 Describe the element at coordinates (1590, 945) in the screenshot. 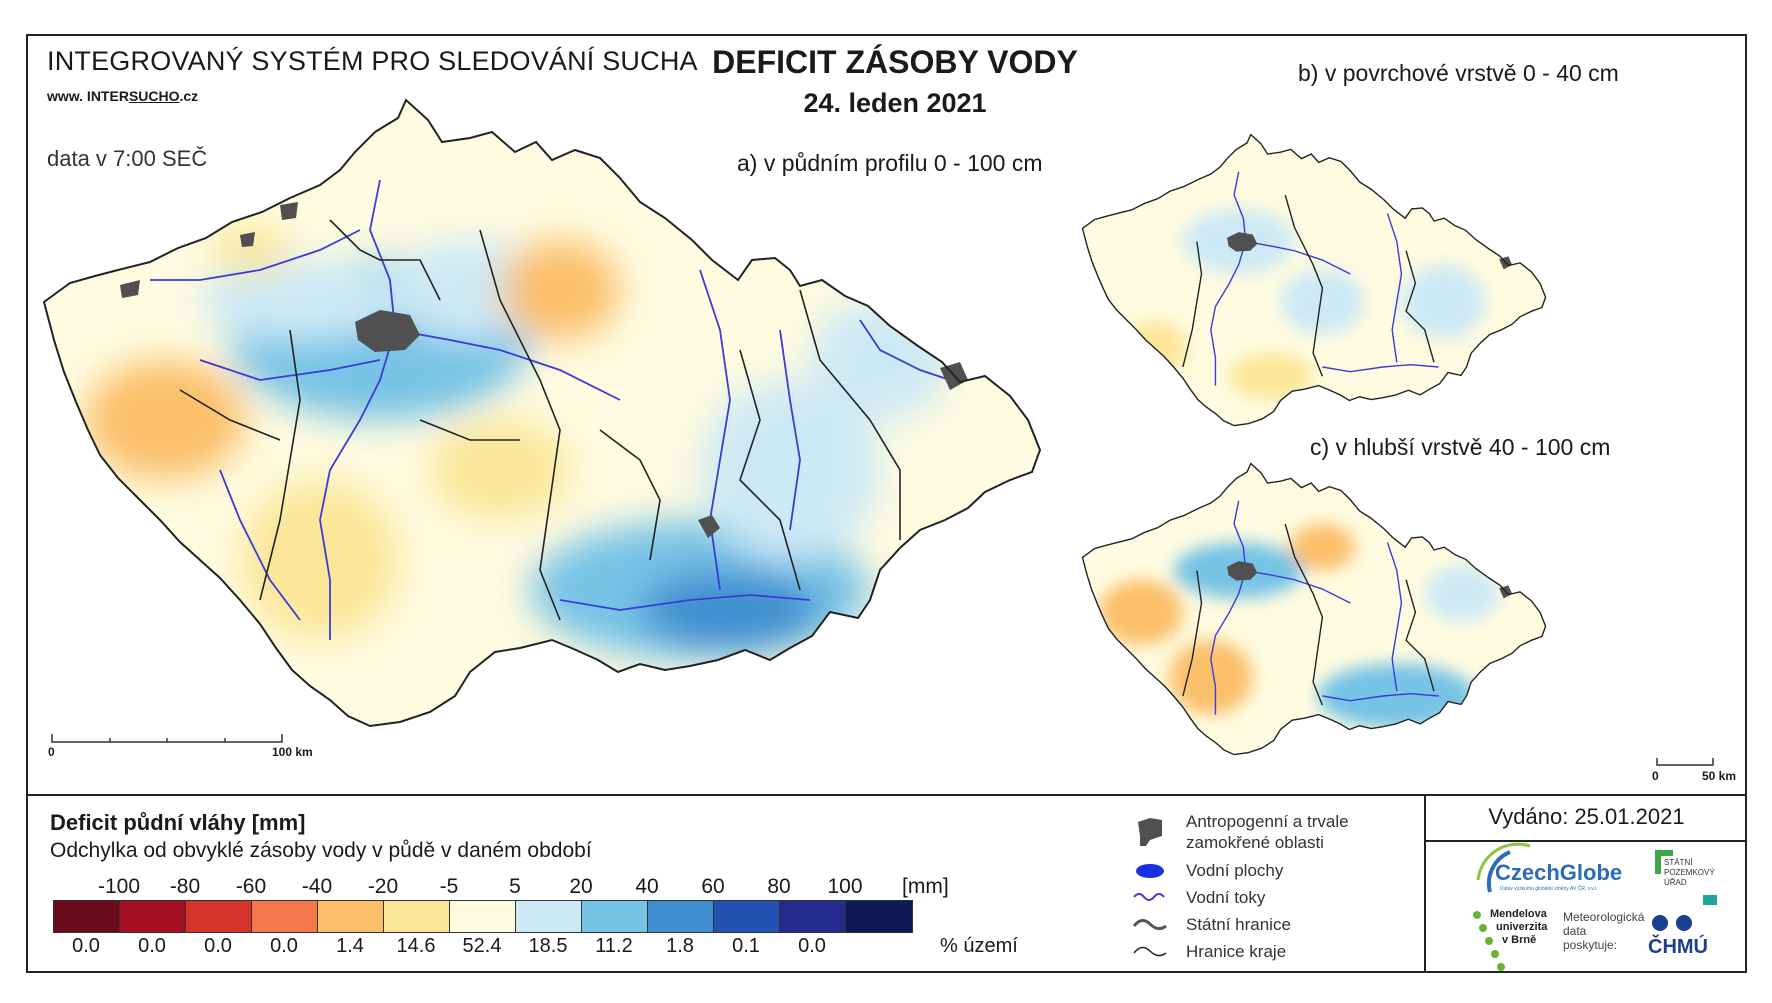

I see `meteo-l3: poskytuje:` at that location.